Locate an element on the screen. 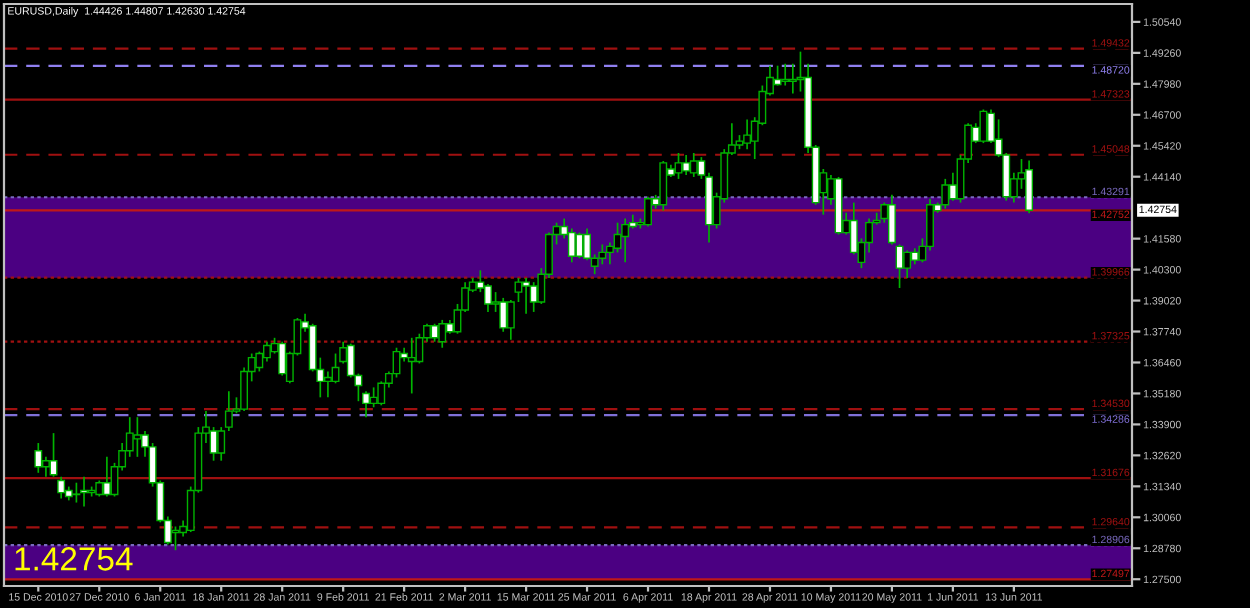  annotation: 1.42754 is located at coordinates (74, 559).